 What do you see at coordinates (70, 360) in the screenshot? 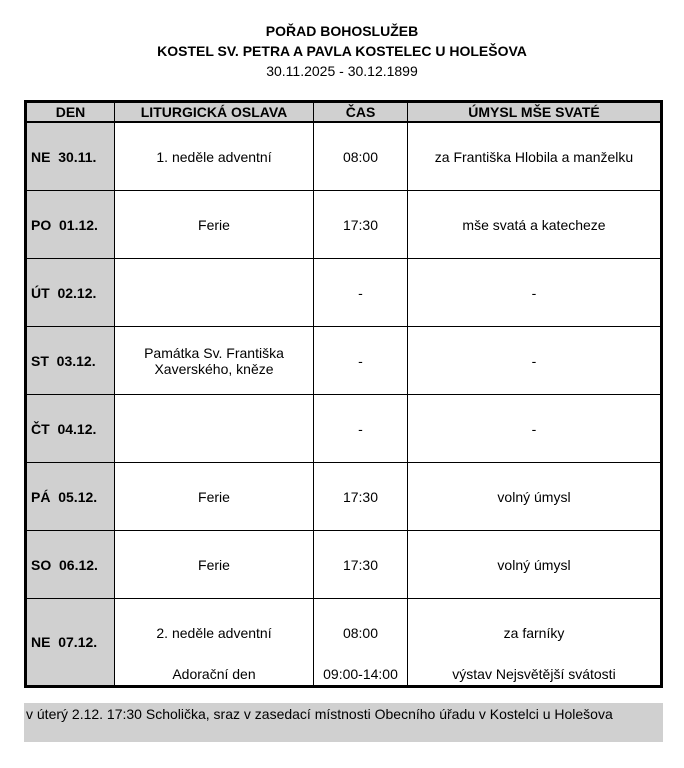
I see `day-cell: ST 03.12.` at bounding box center [70, 360].